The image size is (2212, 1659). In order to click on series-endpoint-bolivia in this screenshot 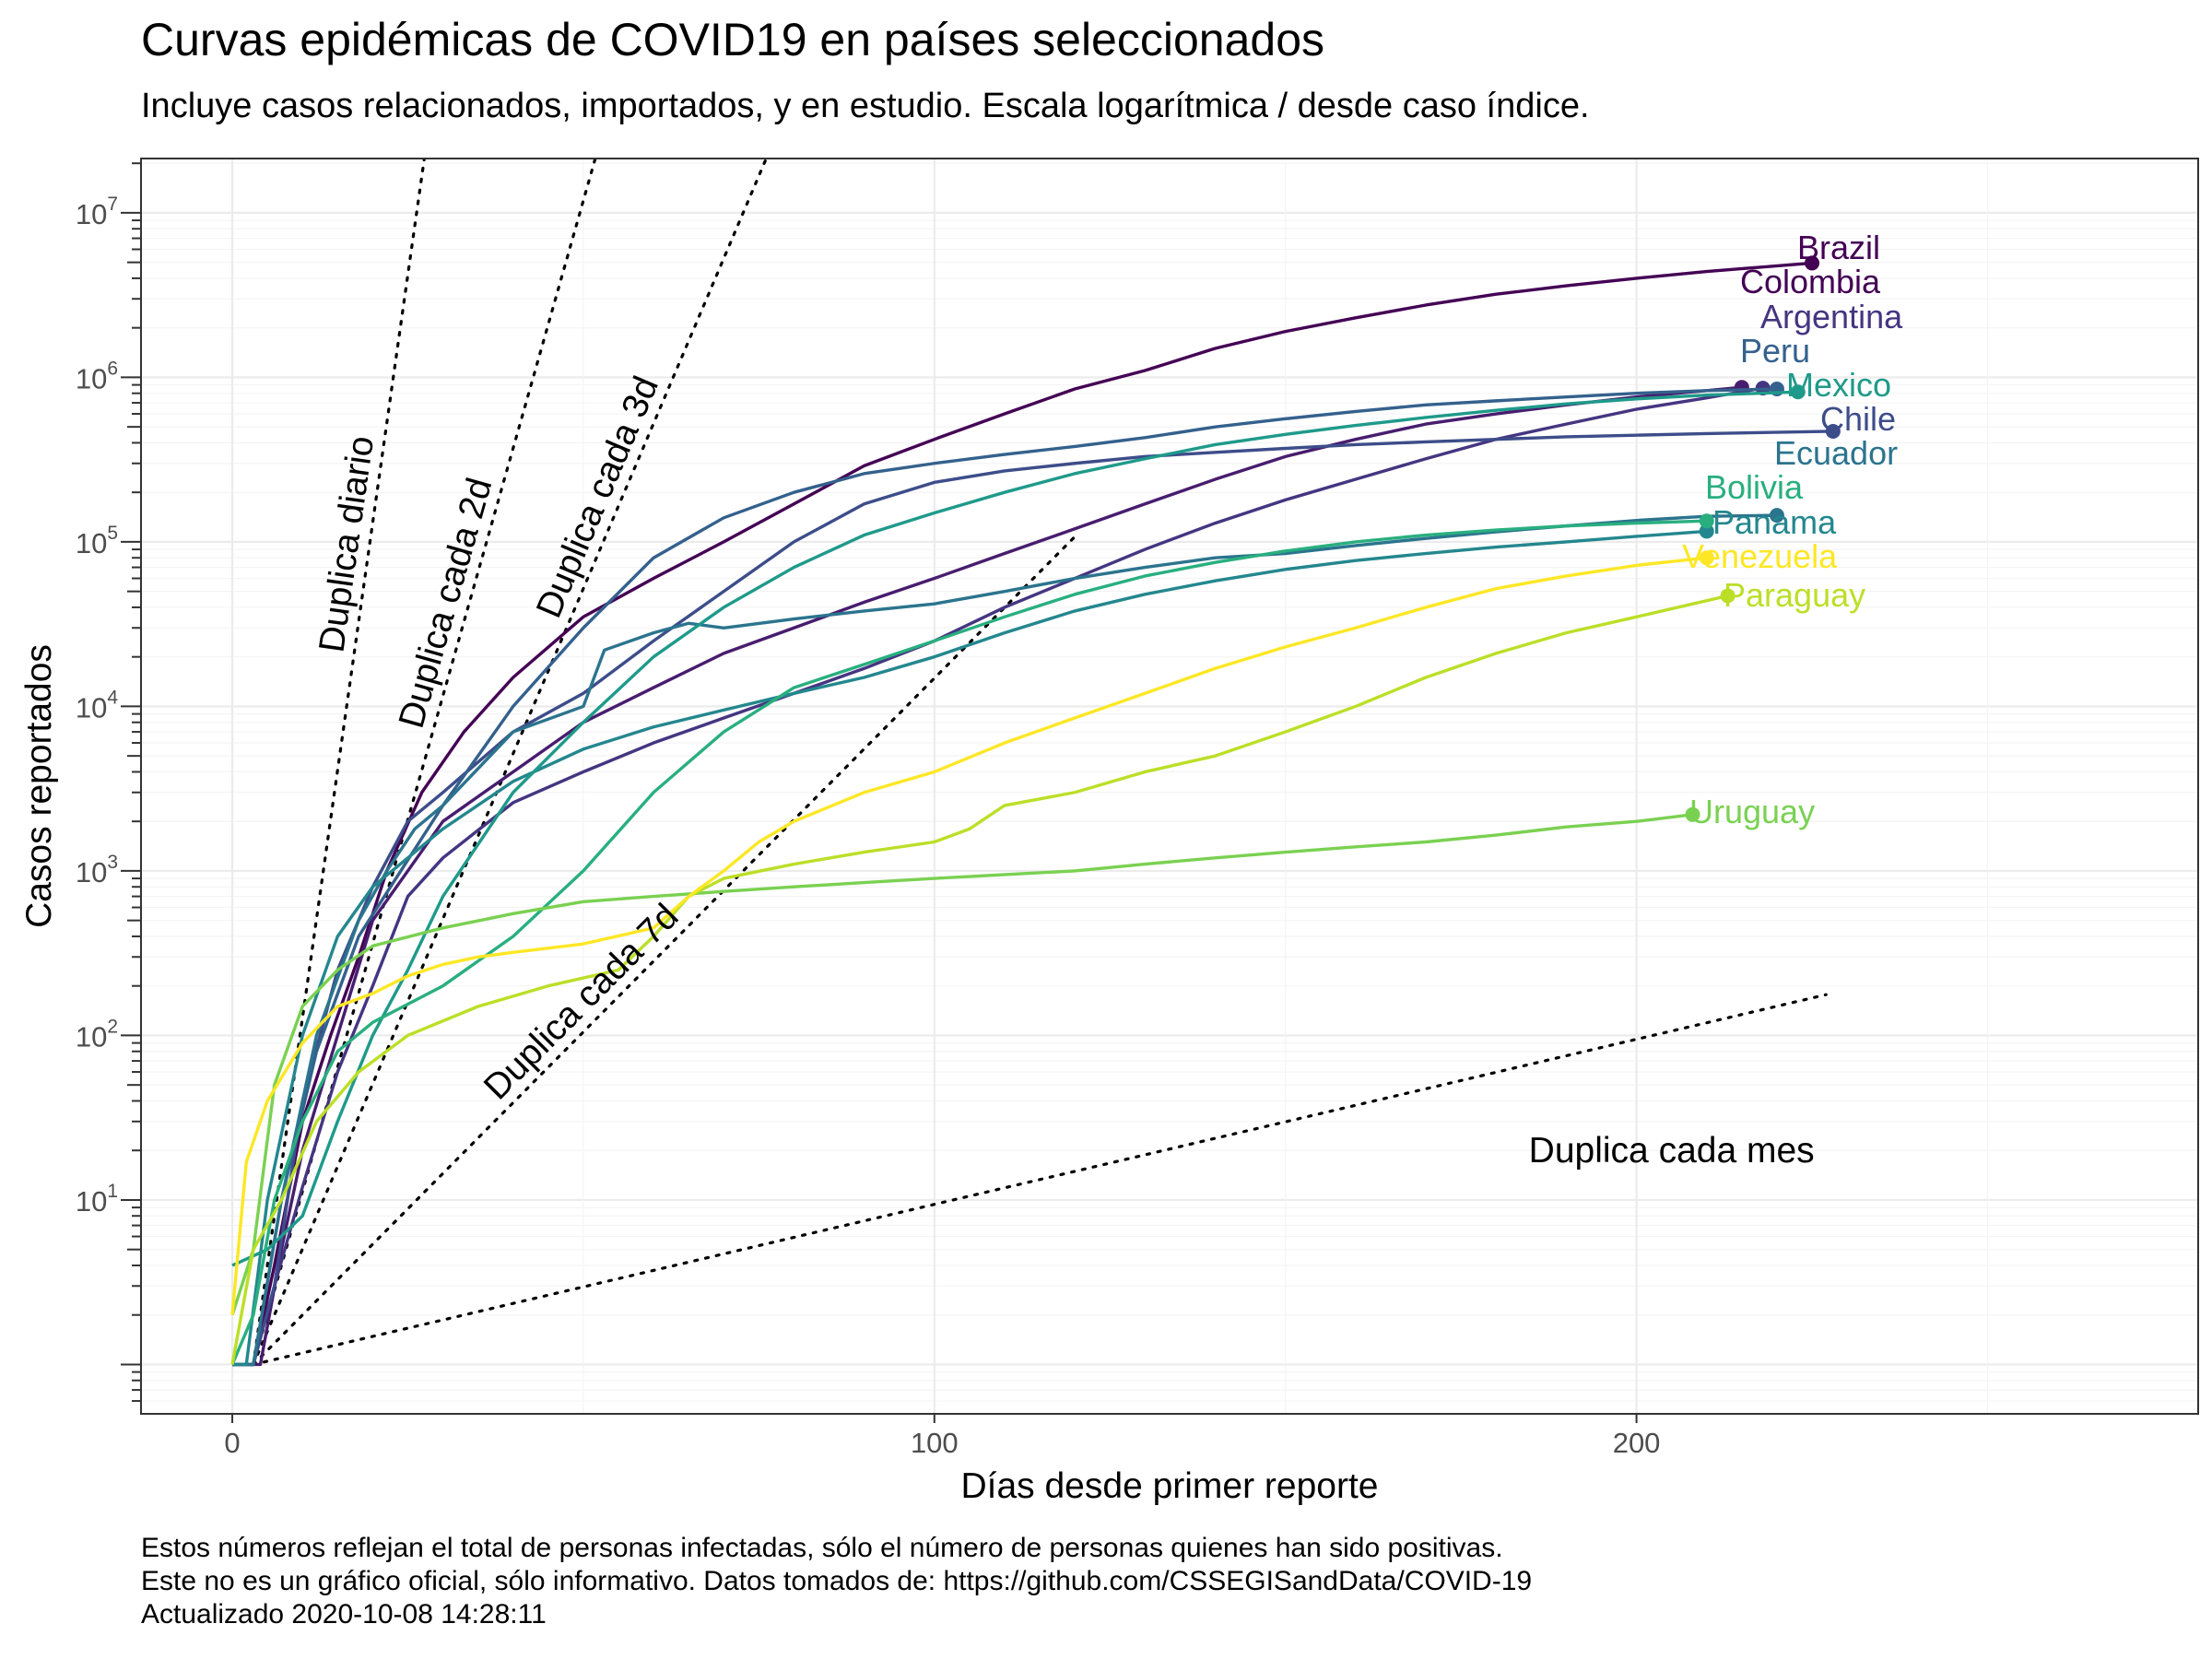, I will do `click(1706, 521)`.